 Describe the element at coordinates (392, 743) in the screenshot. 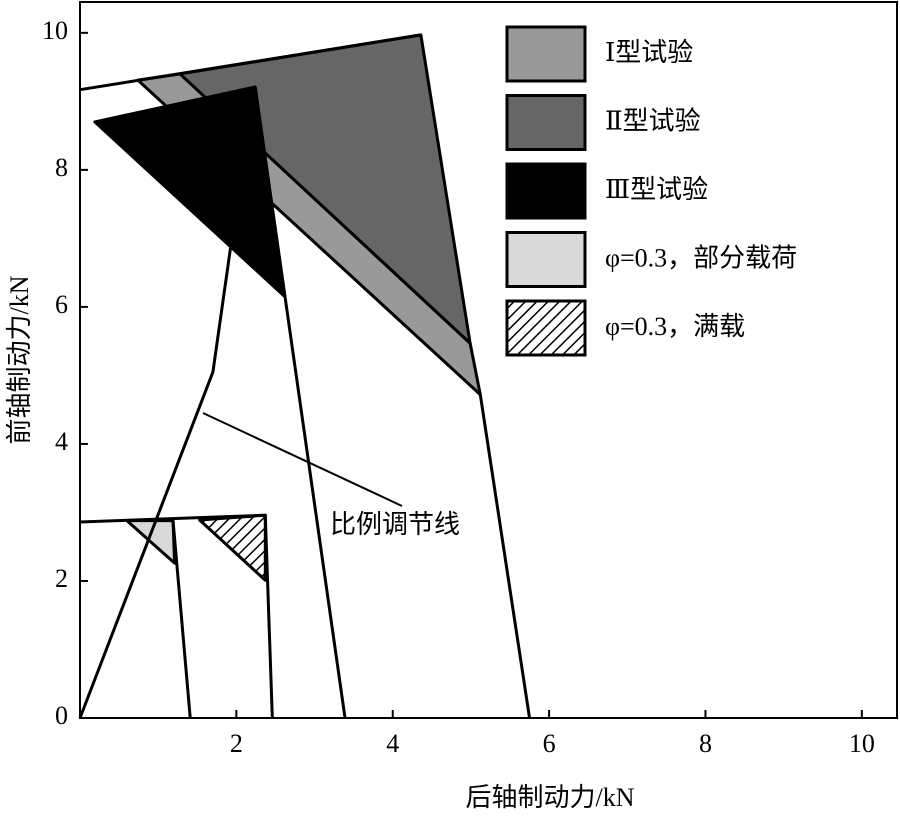

I see `x-tick-label: 4` at that location.